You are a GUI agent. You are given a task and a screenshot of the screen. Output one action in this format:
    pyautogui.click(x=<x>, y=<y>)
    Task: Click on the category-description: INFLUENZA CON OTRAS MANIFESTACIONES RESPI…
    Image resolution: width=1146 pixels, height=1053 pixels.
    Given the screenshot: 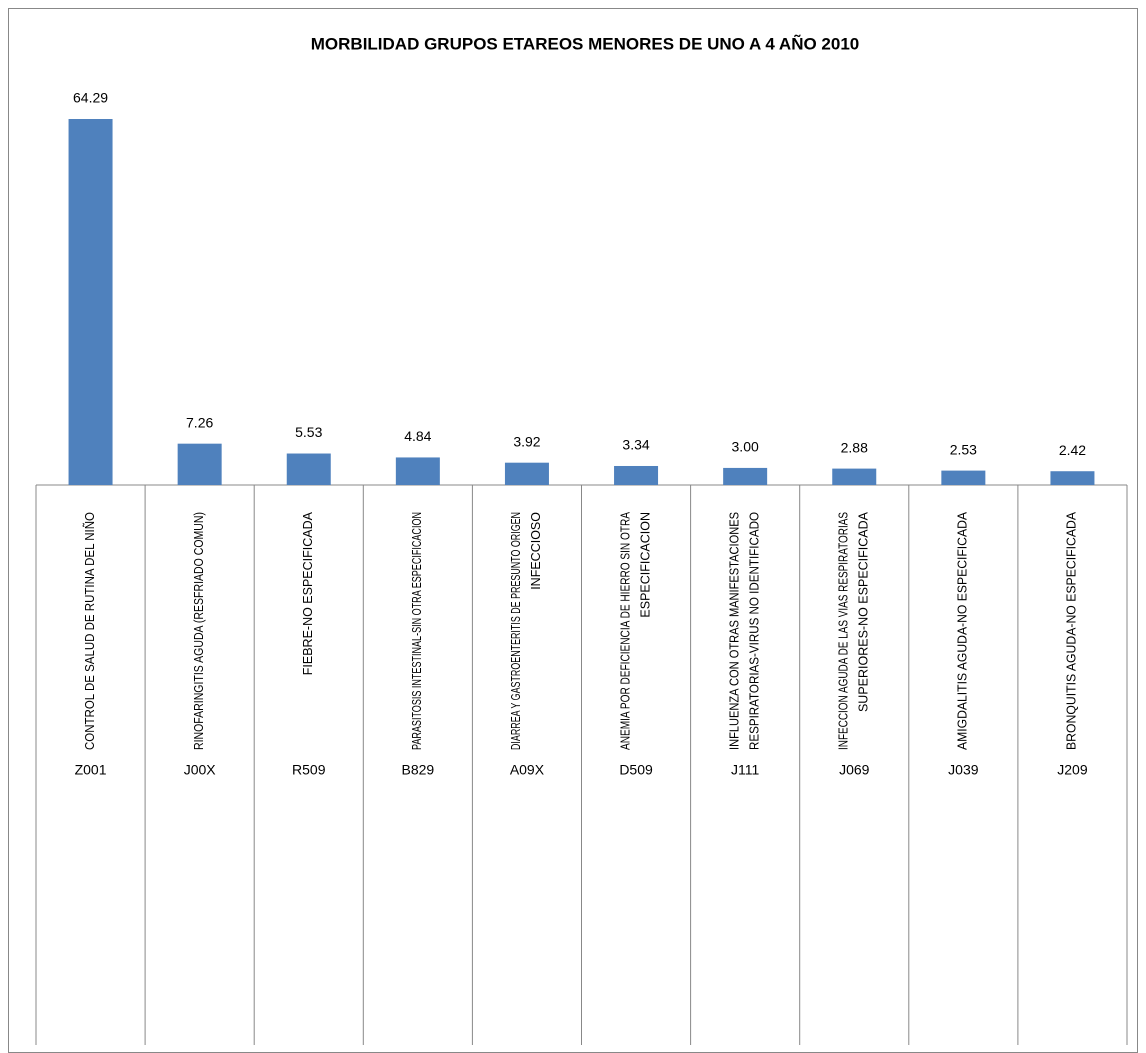 What is the action you would take?
    pyautogui.click(x=744, y=631)
    